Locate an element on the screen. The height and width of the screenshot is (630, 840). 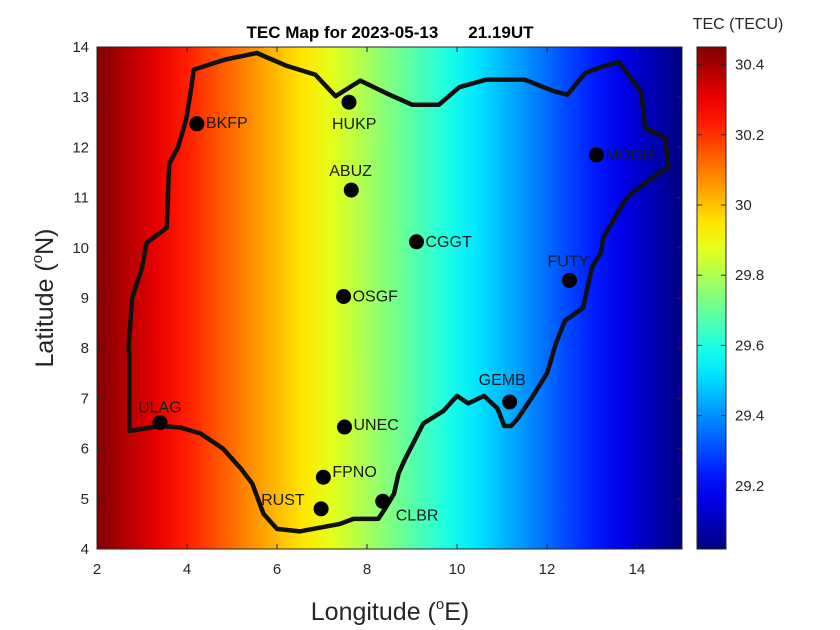
y-tick-label: 4 is located at coordinates (85, 549).